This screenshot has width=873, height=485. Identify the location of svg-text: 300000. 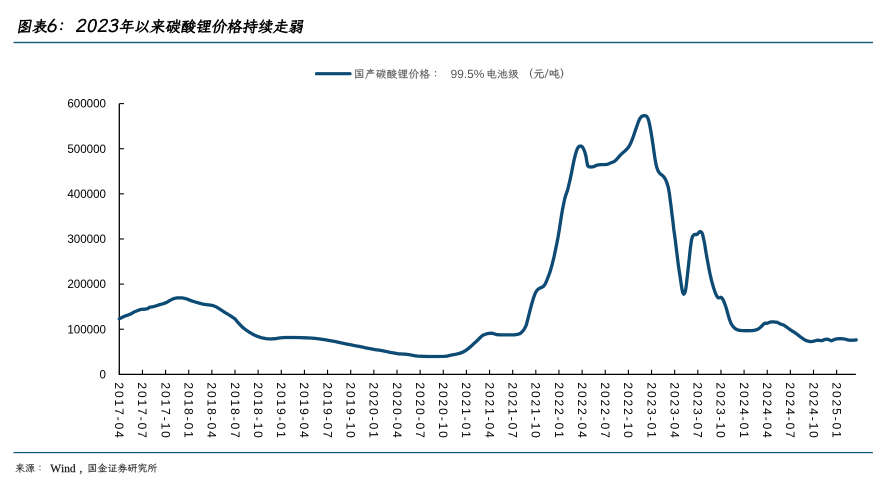
(86, 239).